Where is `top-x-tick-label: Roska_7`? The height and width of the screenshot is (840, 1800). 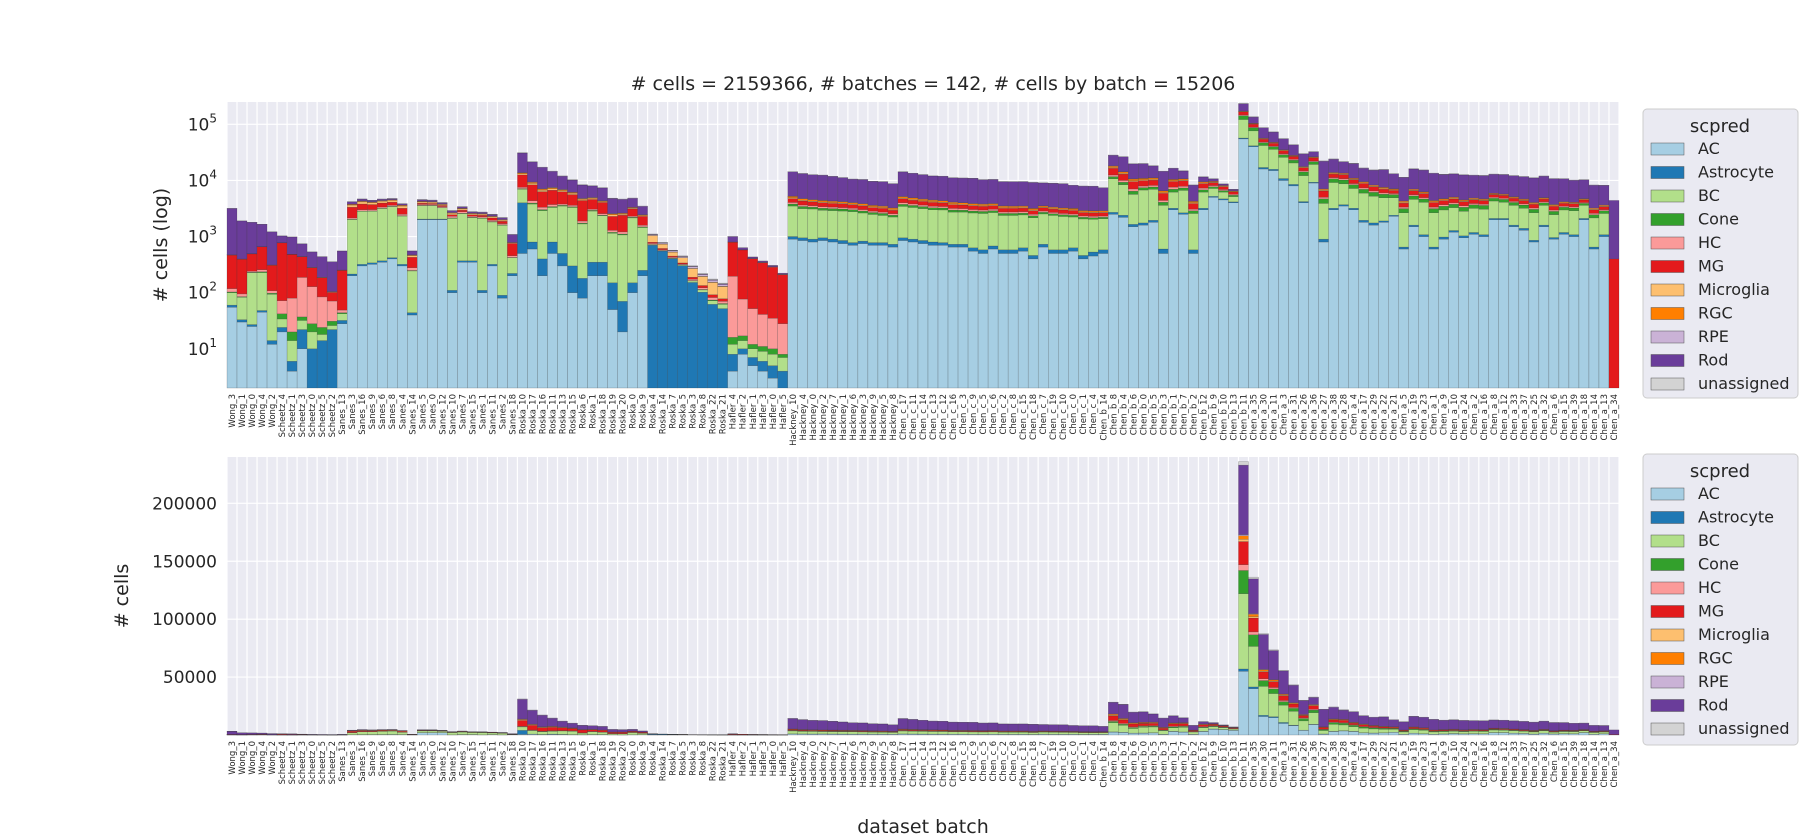 top-x-tick-label: Roska_7 is located at coordinates (674, 411).